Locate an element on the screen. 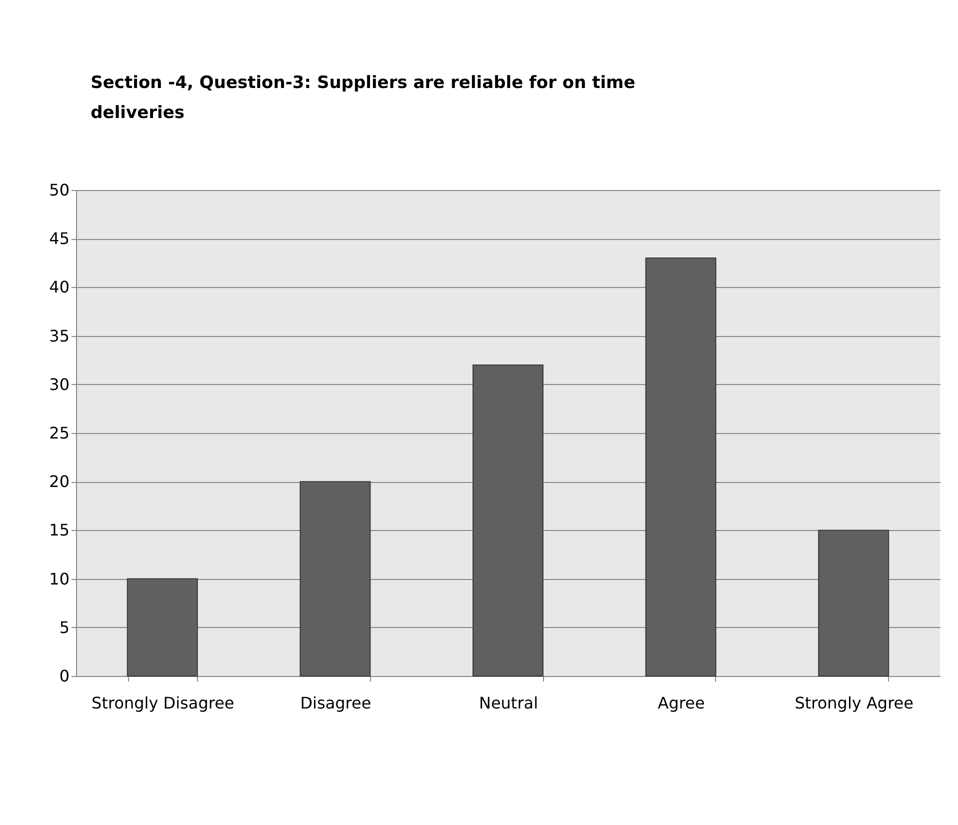 The height and width of the screenshot is (825, 958). x-tick-label: Strongly Agree is located at coordinates (854, 703).